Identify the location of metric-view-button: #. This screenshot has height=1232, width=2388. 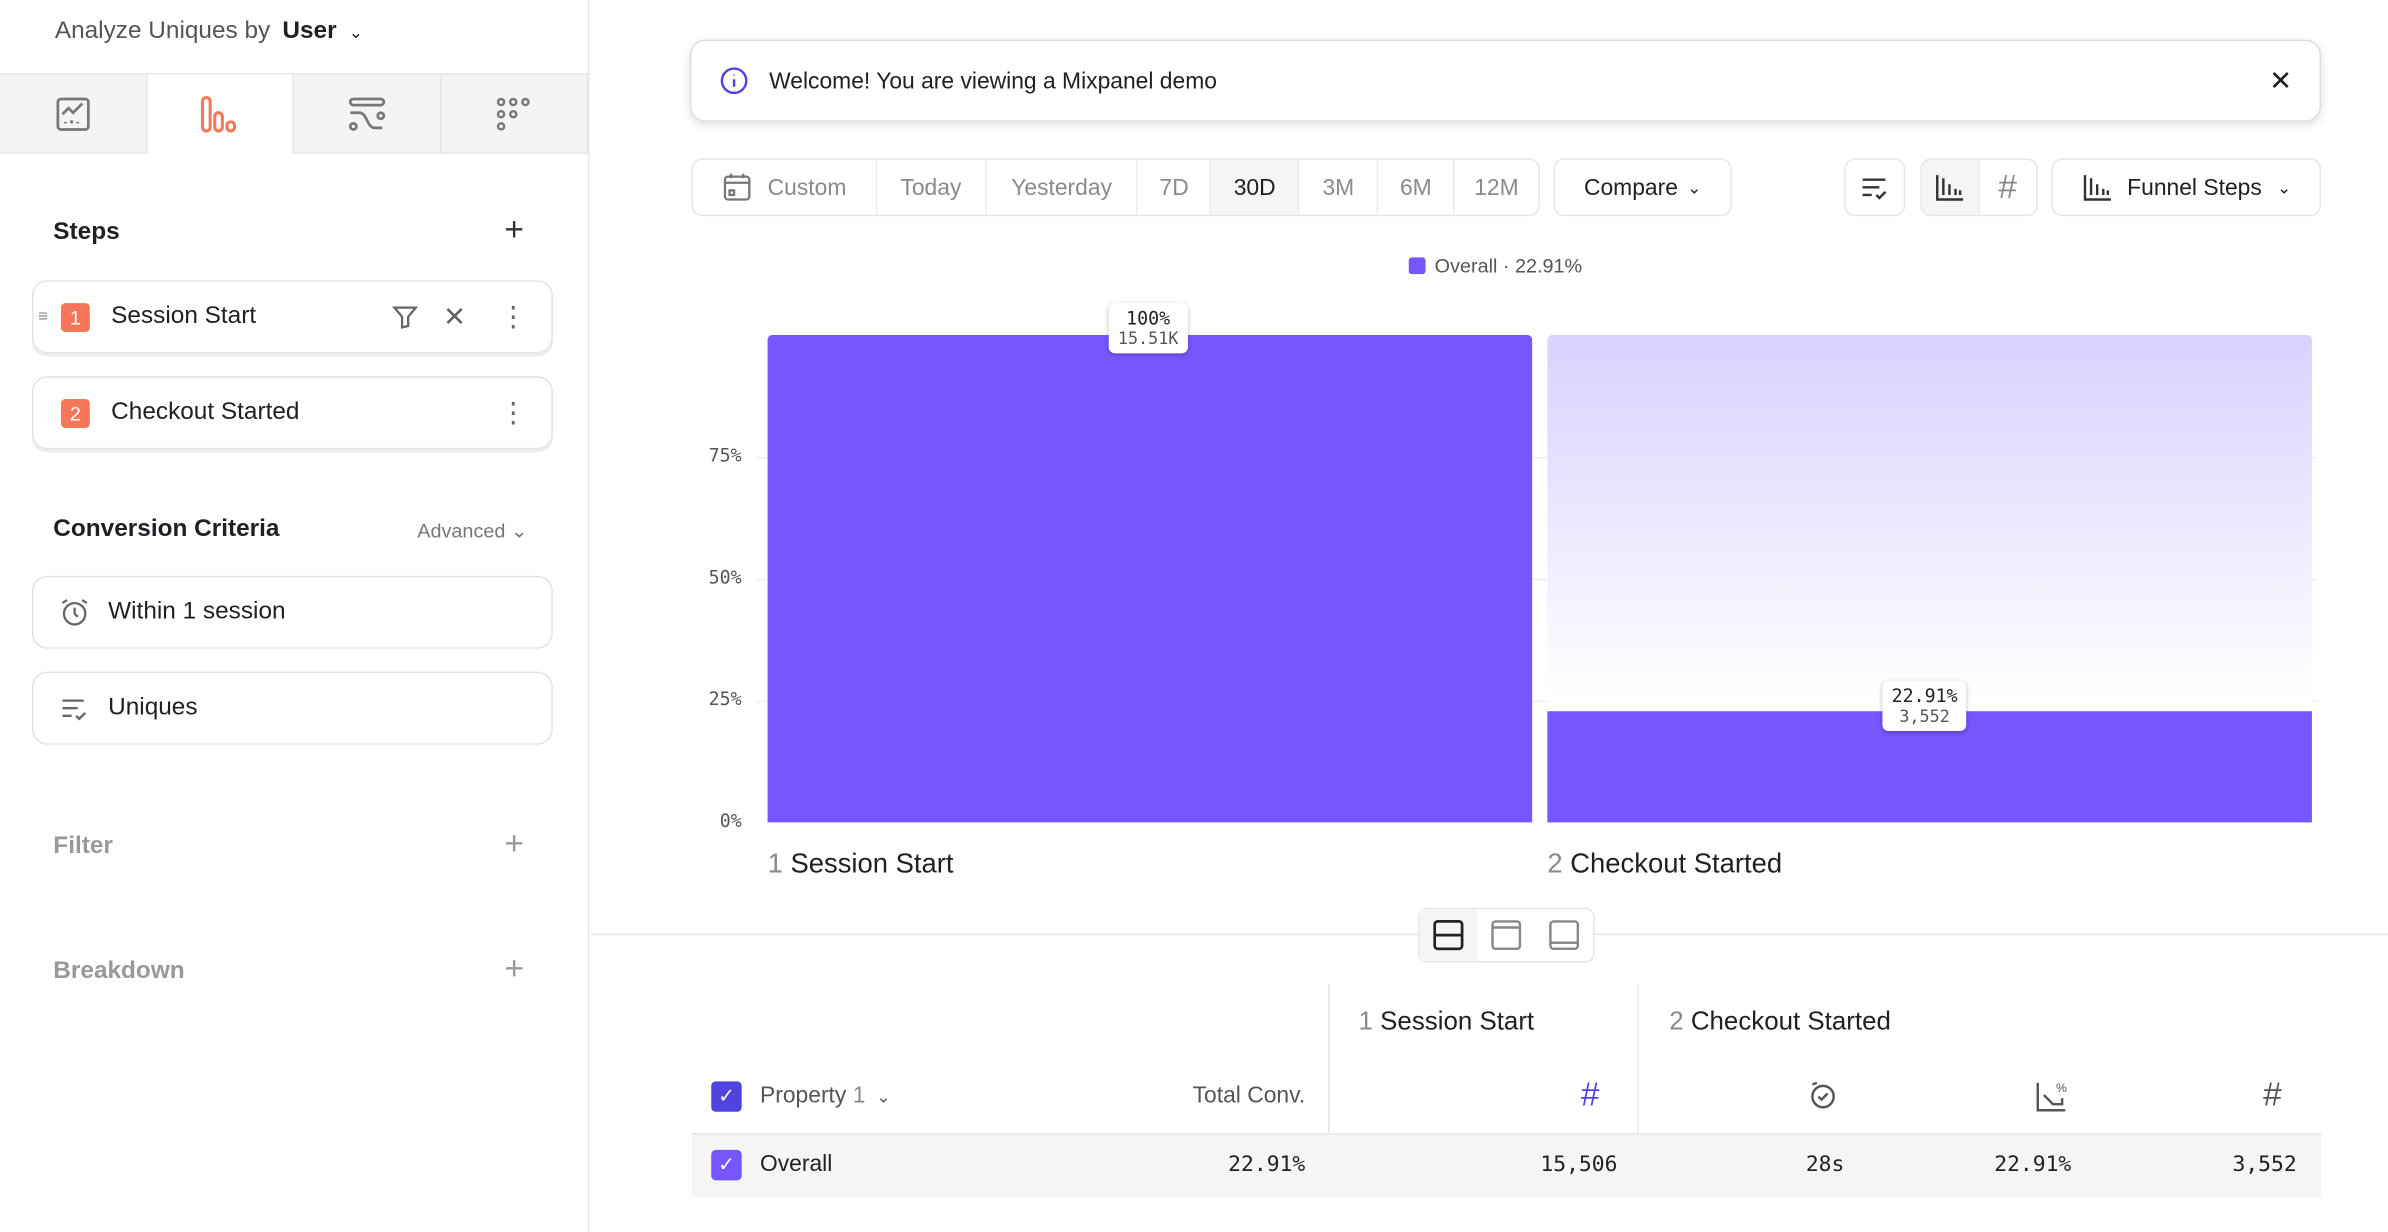
(2007, 187).